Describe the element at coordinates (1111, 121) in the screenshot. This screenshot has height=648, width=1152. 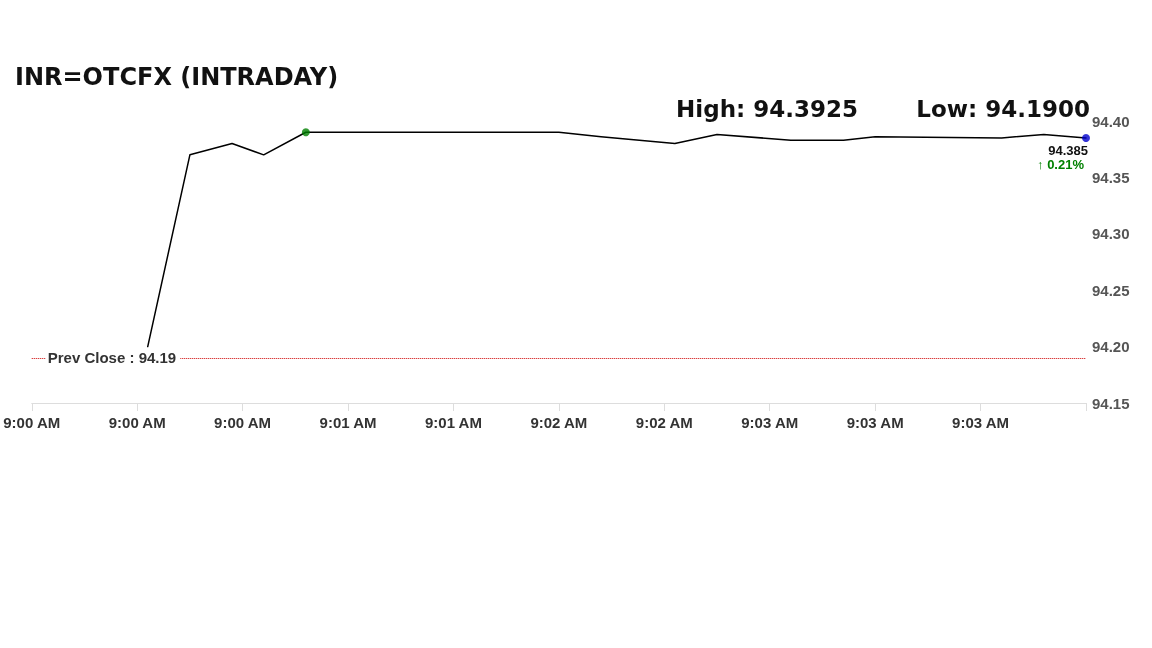
I see `y-tick-label: 94.40` at that location.